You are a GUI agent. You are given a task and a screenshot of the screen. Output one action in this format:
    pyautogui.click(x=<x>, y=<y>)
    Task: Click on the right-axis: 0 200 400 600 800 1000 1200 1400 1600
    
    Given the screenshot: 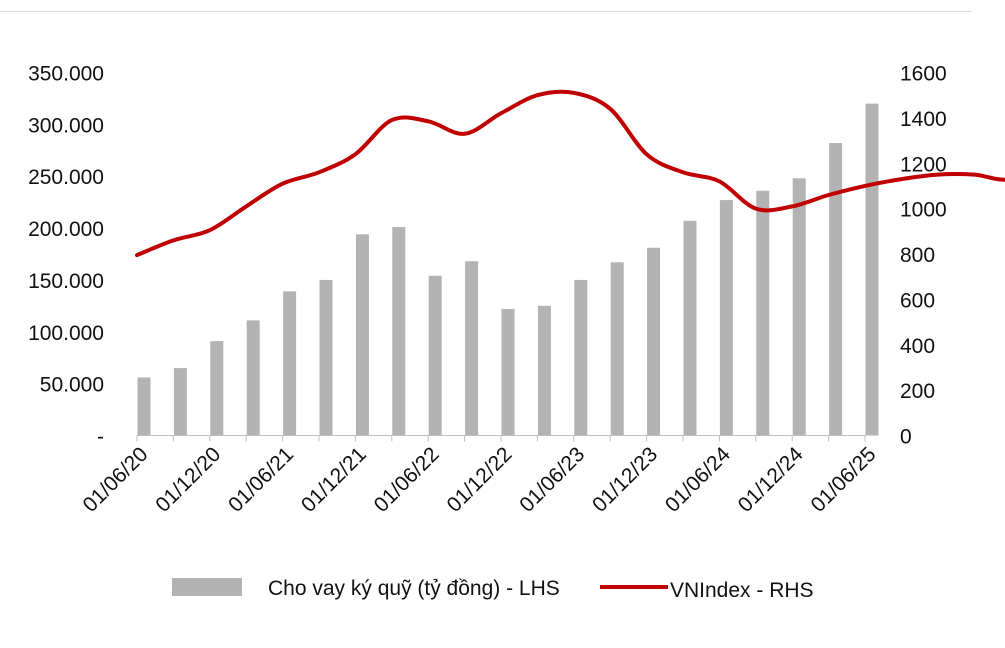 What is the action you would take?
    pyautogui.click(x=923, y=256)
    